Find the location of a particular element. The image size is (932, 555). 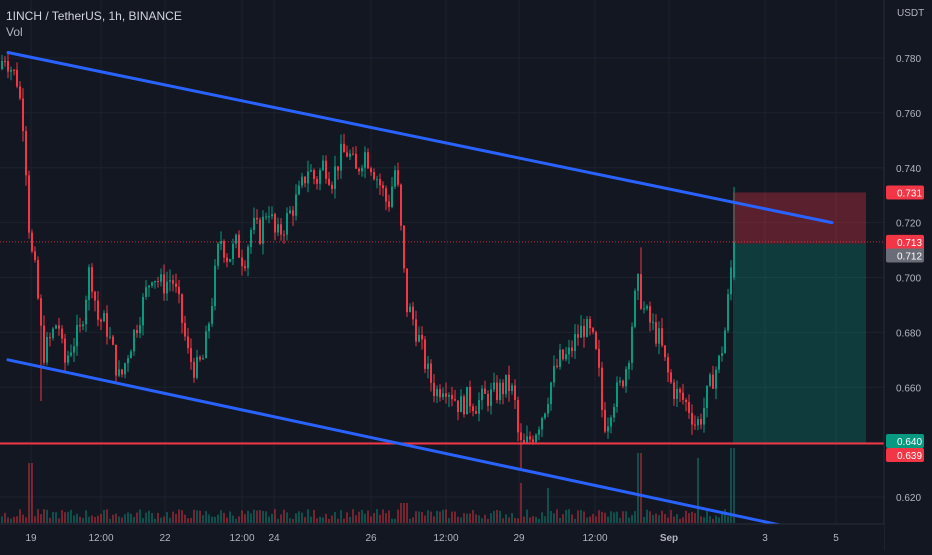

y-tick-label: 0.780 is located at coordinates (908, 59).